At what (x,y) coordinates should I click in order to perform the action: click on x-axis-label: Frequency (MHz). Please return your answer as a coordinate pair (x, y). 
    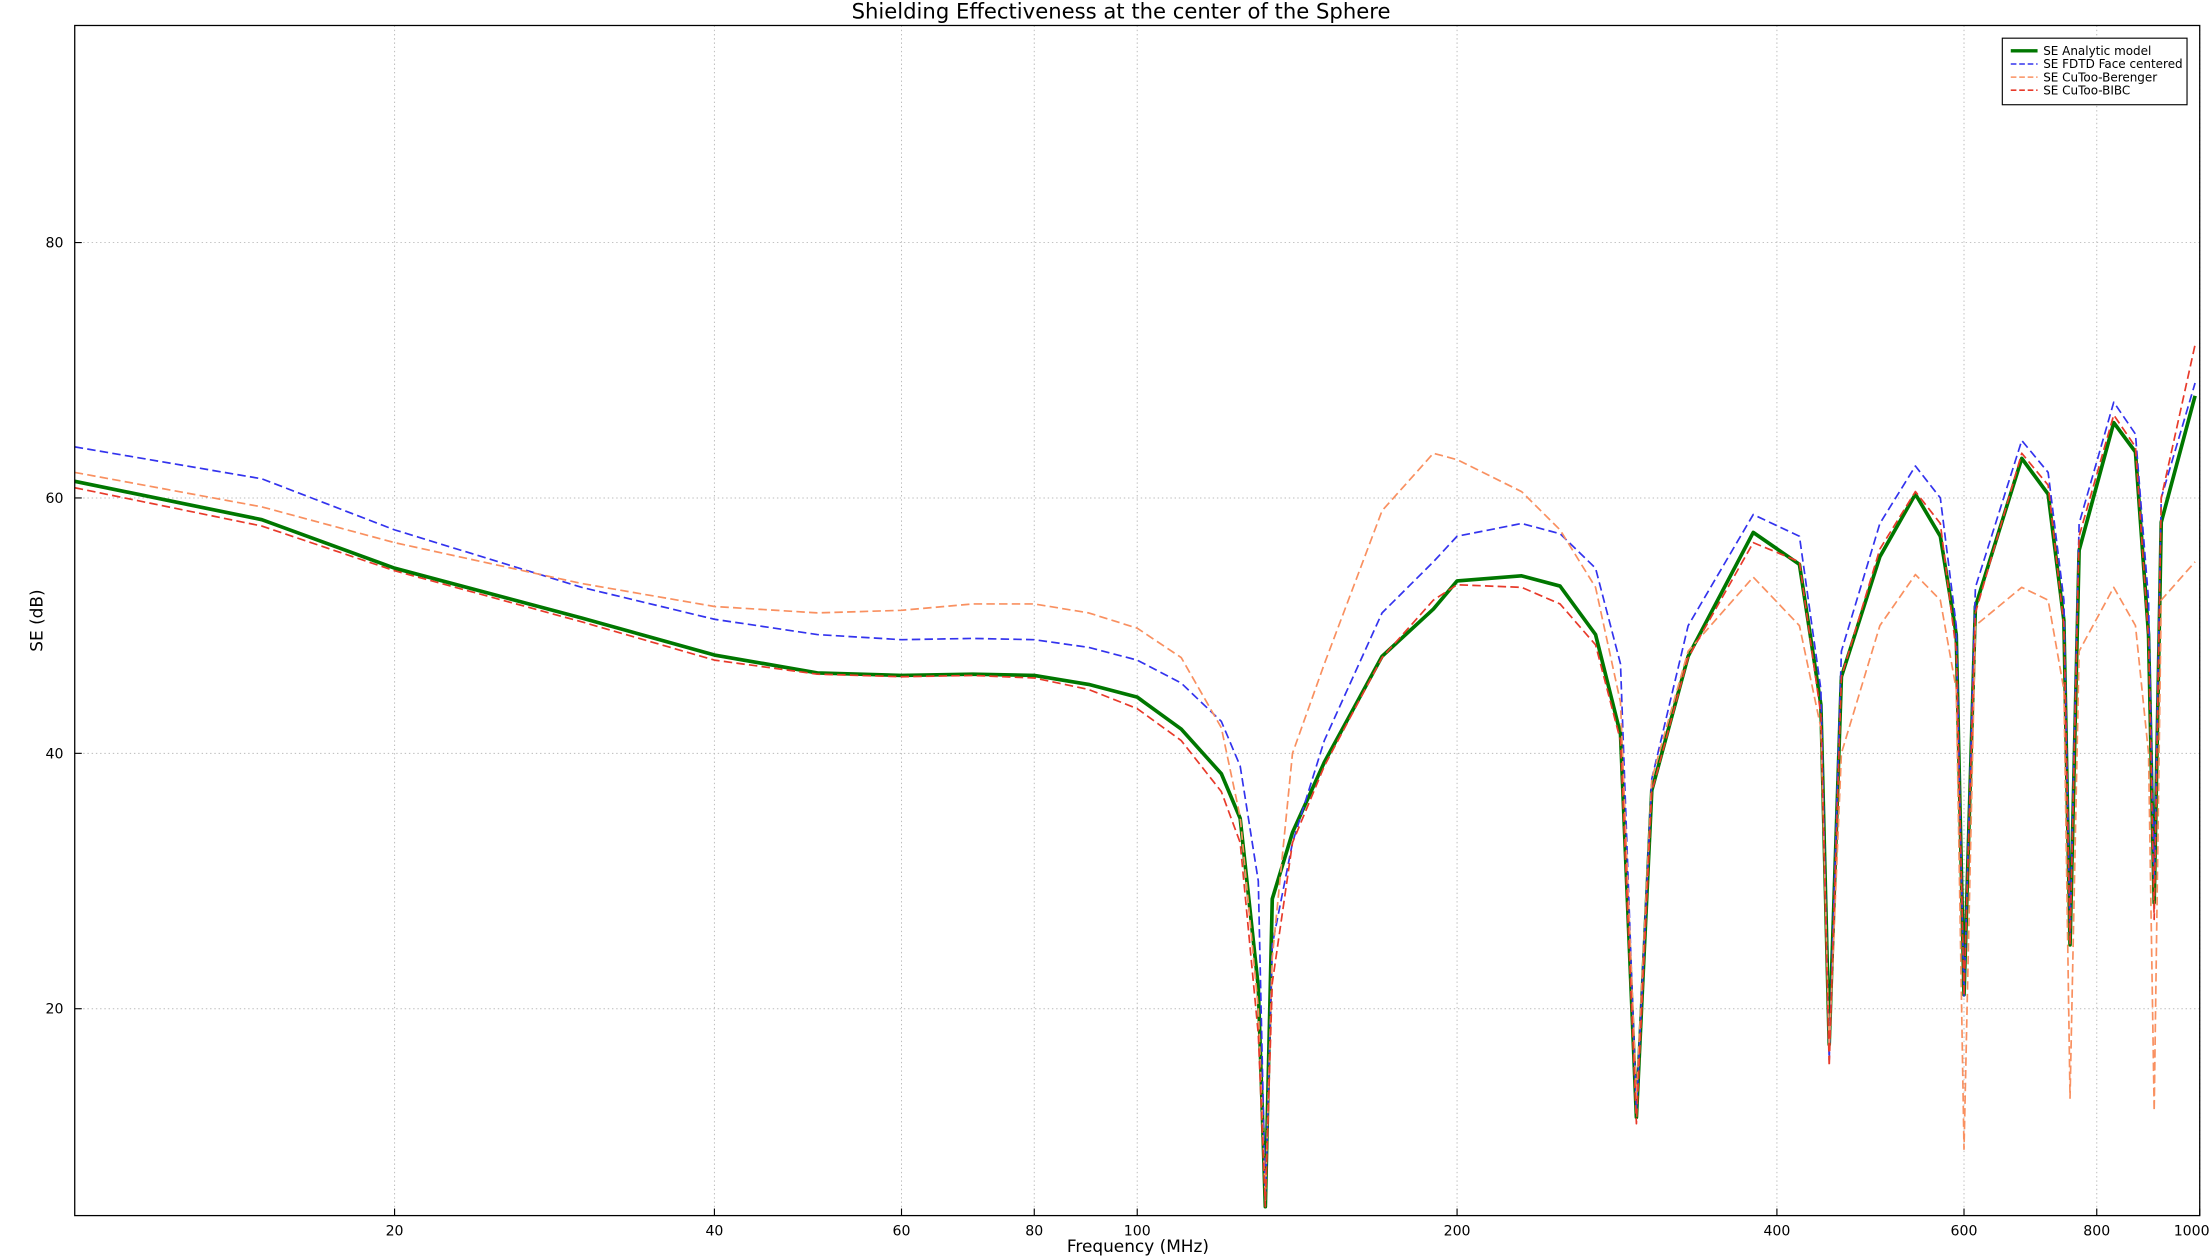
    Looking at the image, I should click on (1138, 1246).